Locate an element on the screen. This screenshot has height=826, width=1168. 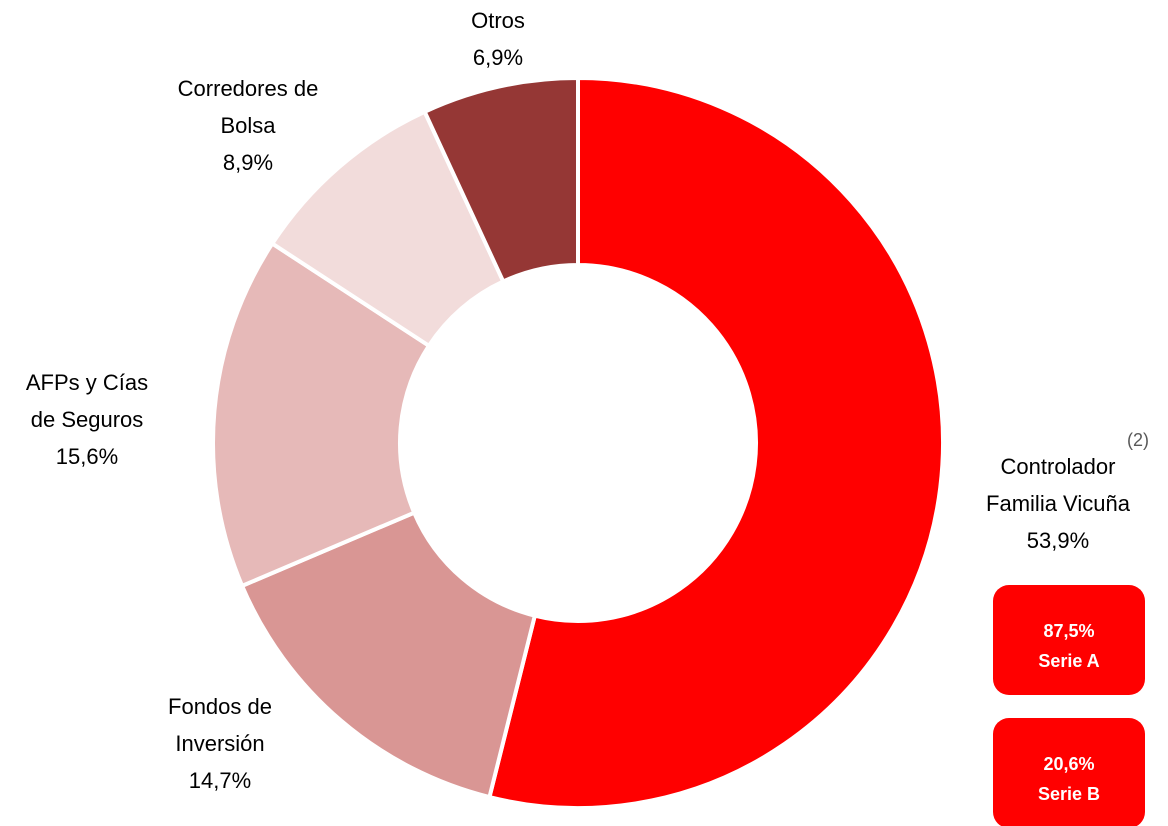
value-label: 8,9% is located at coordinates (248, 162).